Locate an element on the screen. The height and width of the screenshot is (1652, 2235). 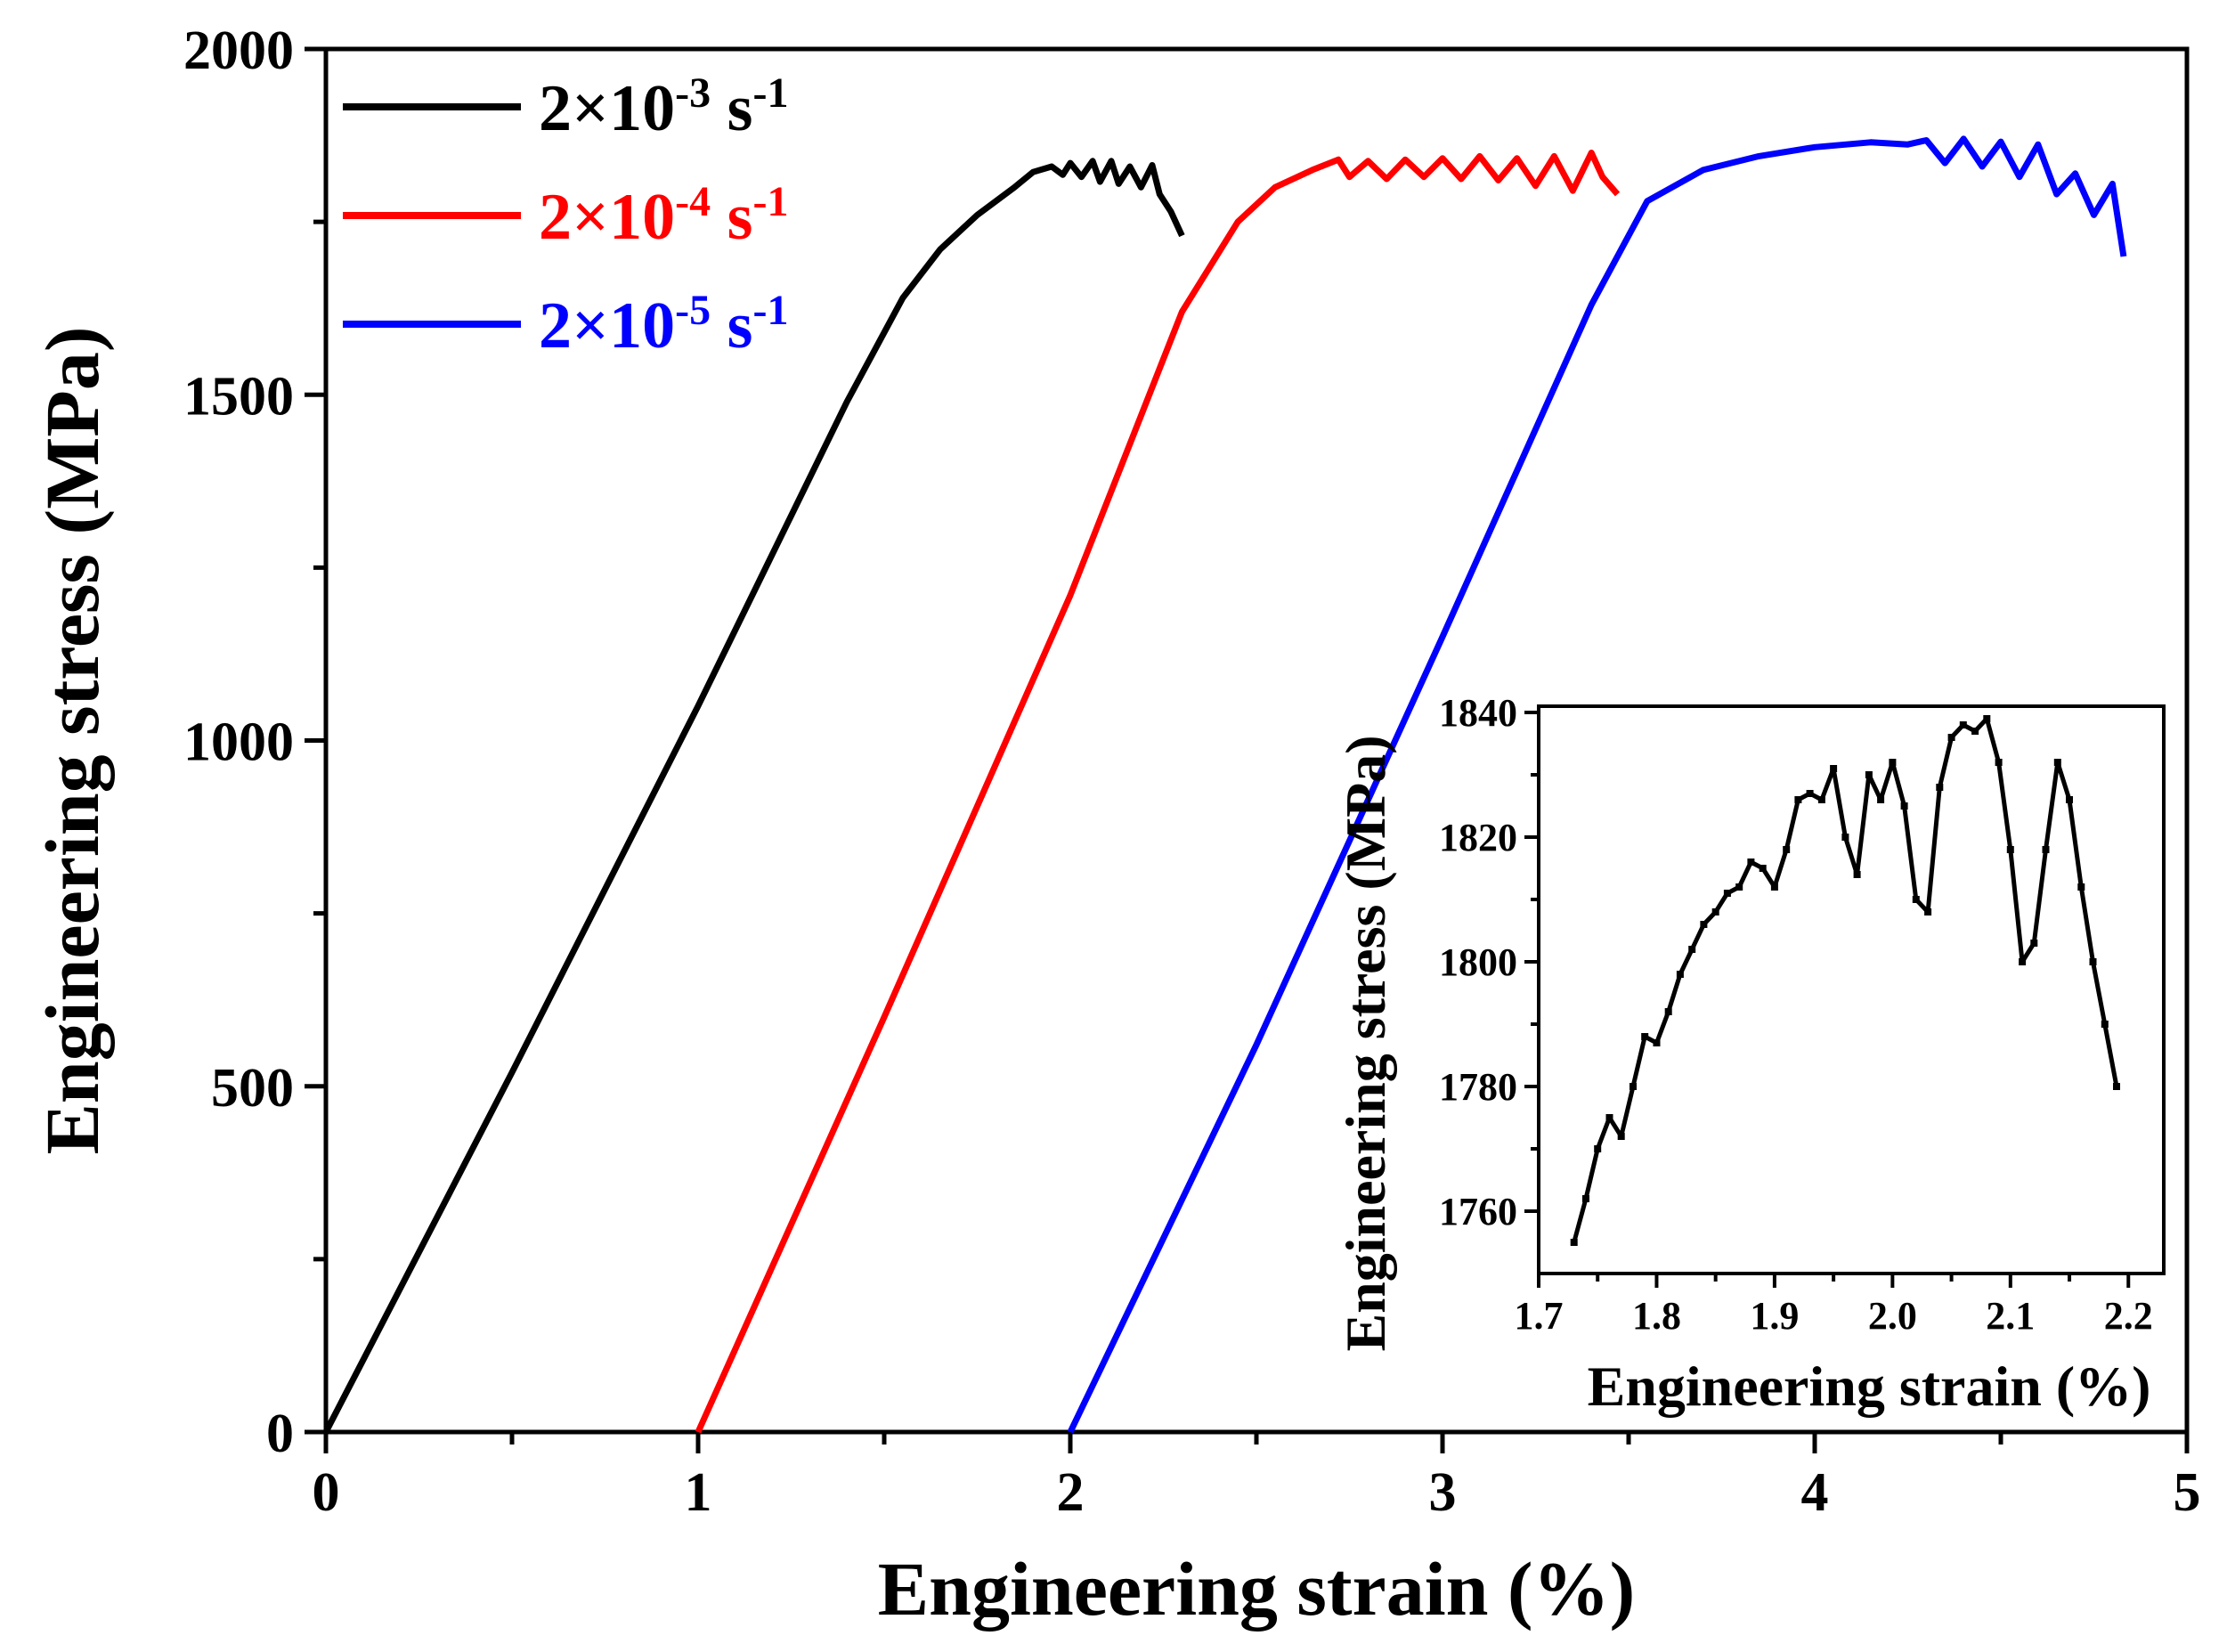
main-x-tick-label: 3 is located at coordinates (1443, 1492).